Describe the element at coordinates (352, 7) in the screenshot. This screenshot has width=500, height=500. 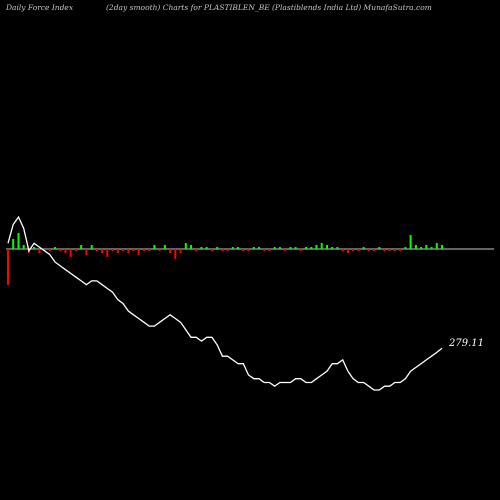
I see `chart-title-right: (Plastiblends India Ltd) MunafaSutra.com` at that location.